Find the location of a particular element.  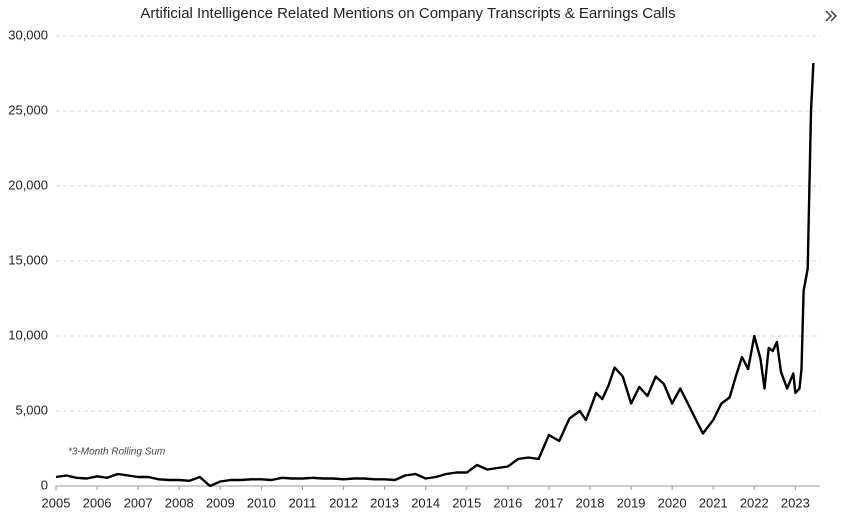

x-tick-label: 2023 is located at coordinates (795, 502).